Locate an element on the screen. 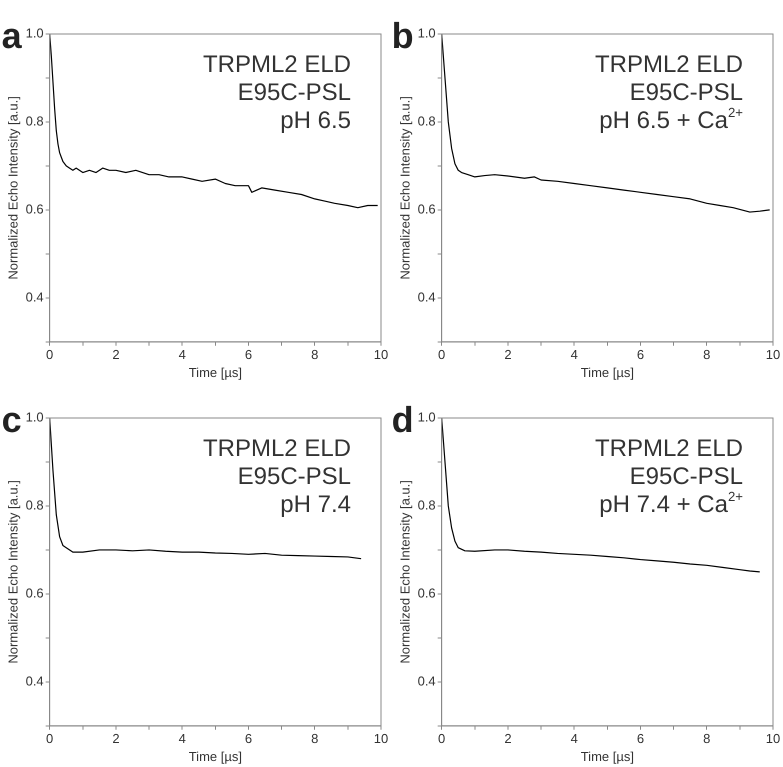 This screenshot has width=783, height=767. text: a is located at coordinates (12, 35).